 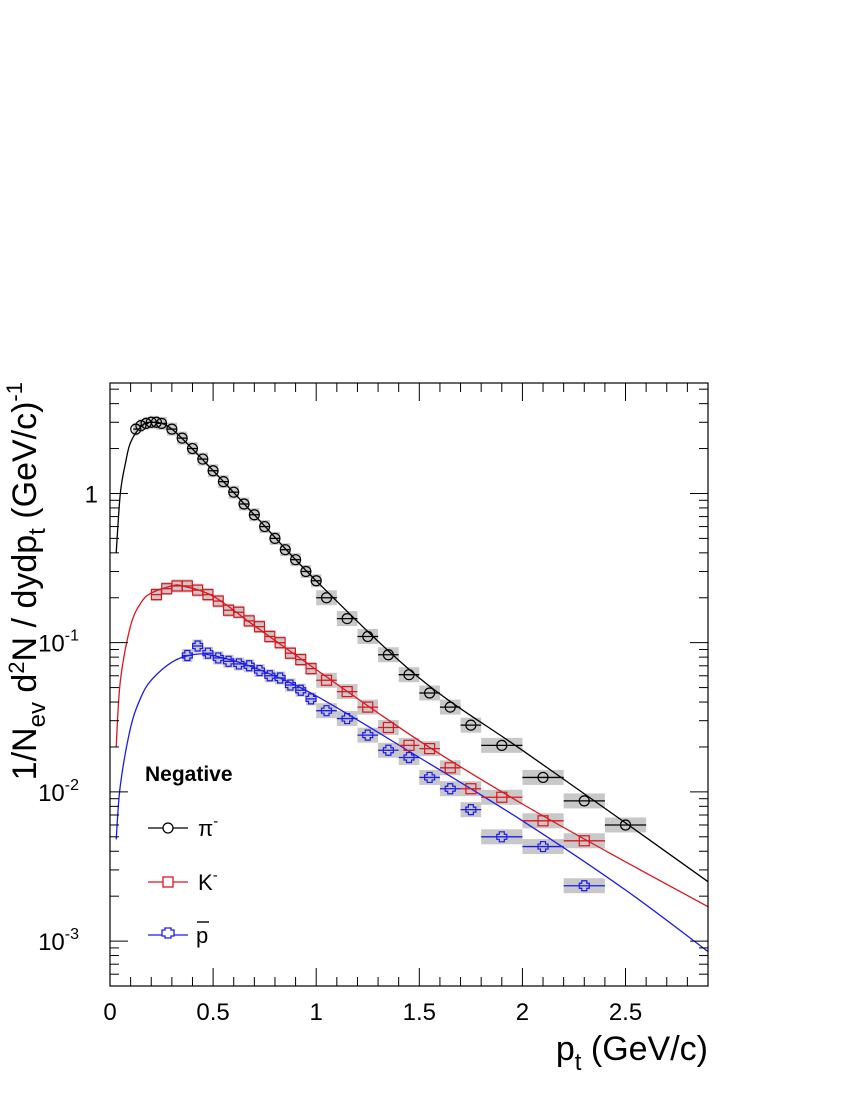 I want to click on legend-entry-antiproton: p, so click(x=178, y=934).